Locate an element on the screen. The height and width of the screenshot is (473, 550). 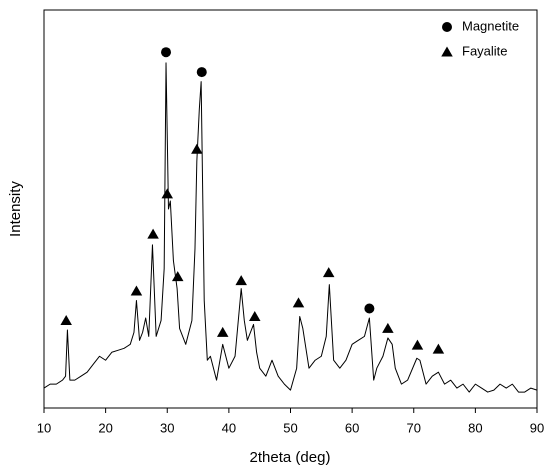
x-tick-label: 90 is located at coordinates (537, 427).